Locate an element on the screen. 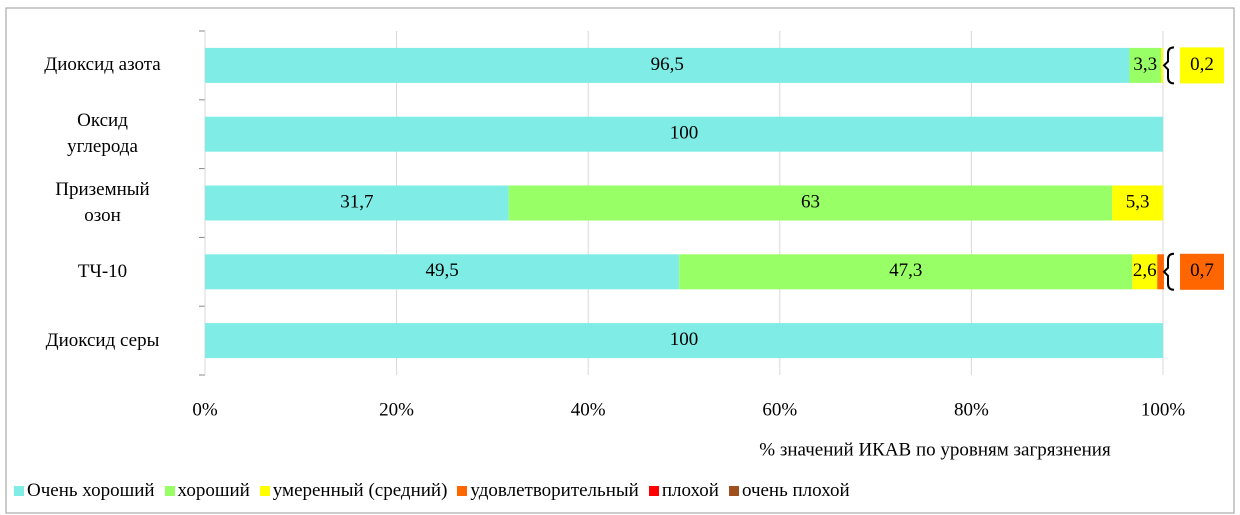  legend-item: плохой is located at coordinates (683, 491).